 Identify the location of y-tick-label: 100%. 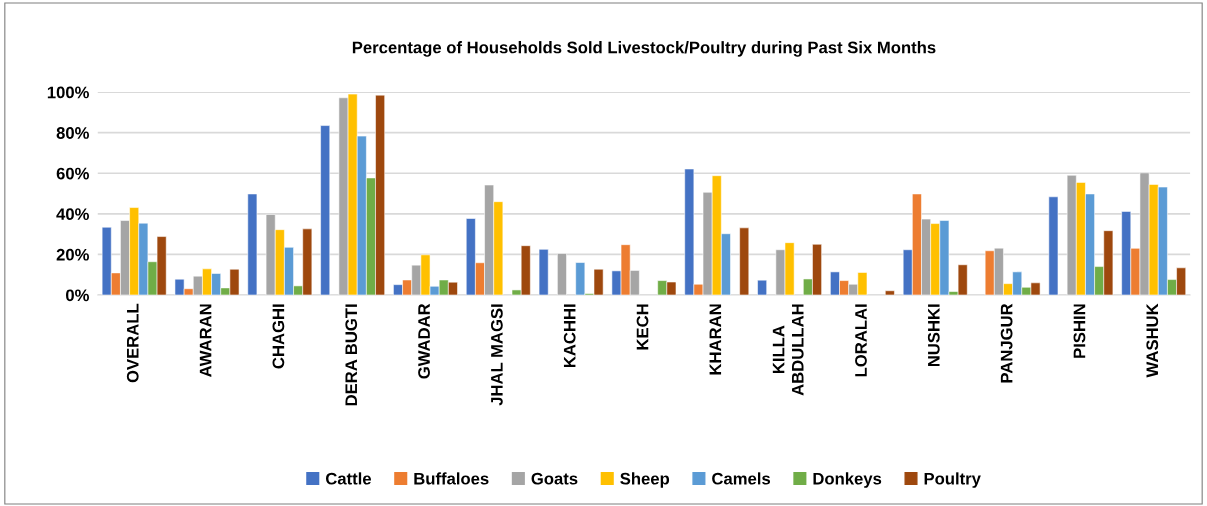
(68, 92).